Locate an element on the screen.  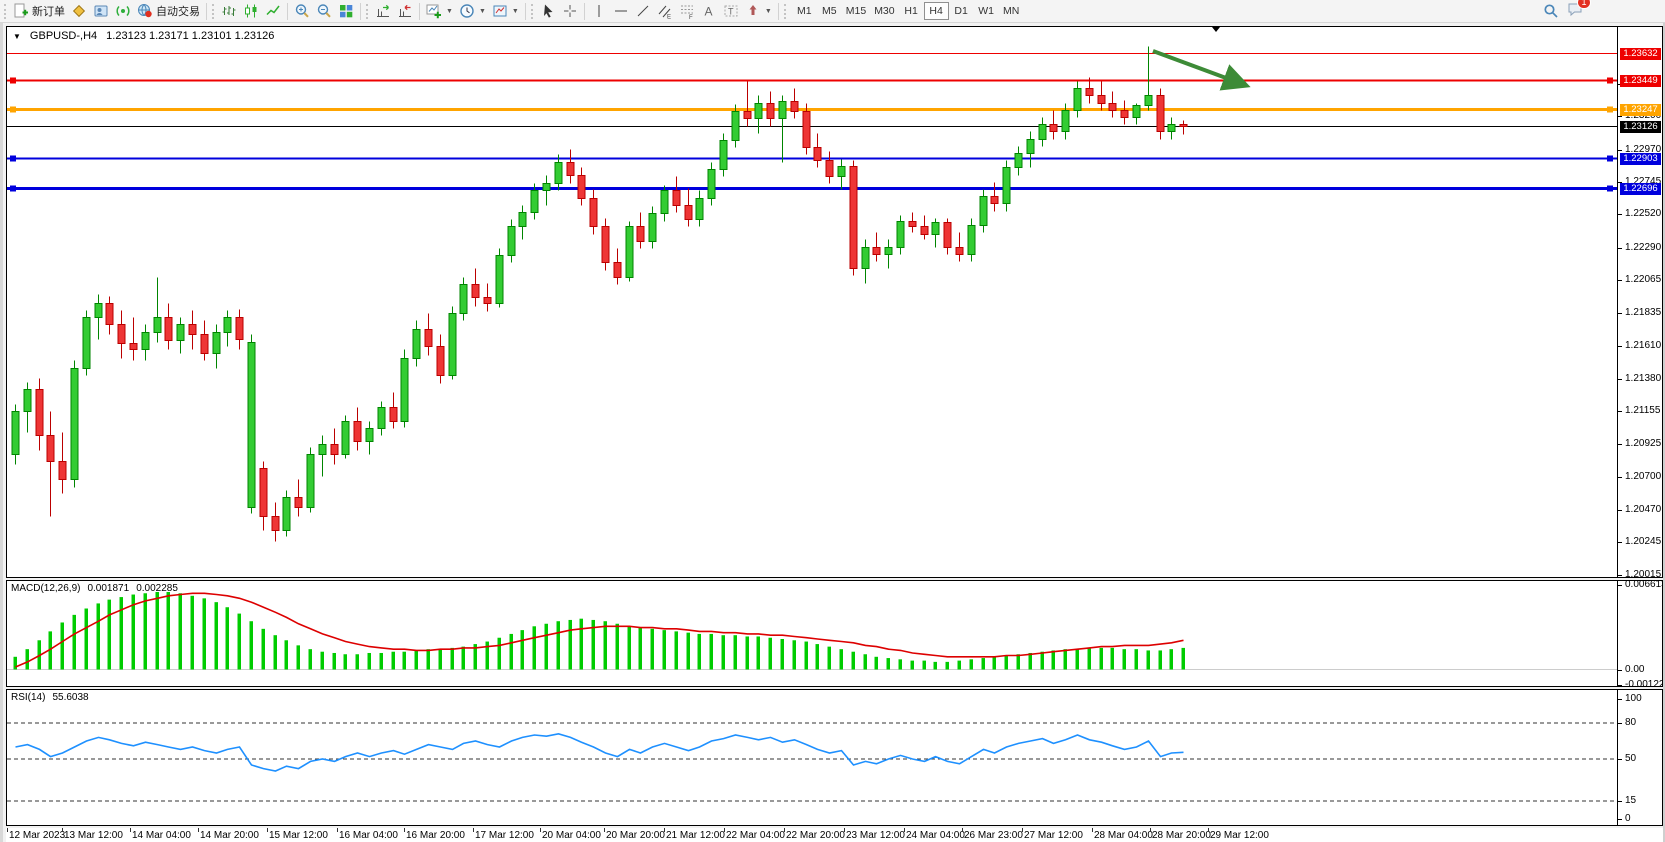
new-order-button: 新订单 is located at coordinates (39, 11).